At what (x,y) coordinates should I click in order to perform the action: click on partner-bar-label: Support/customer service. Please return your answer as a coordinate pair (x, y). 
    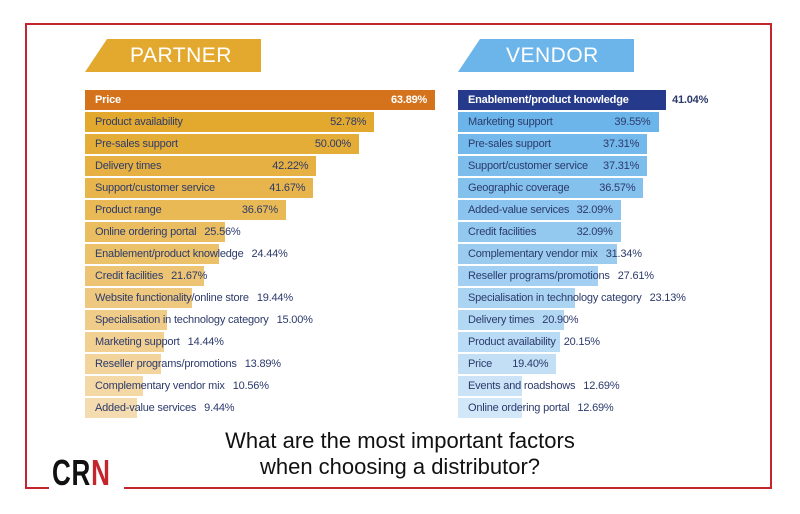
    Looking at the image, I should click on (155, 188).